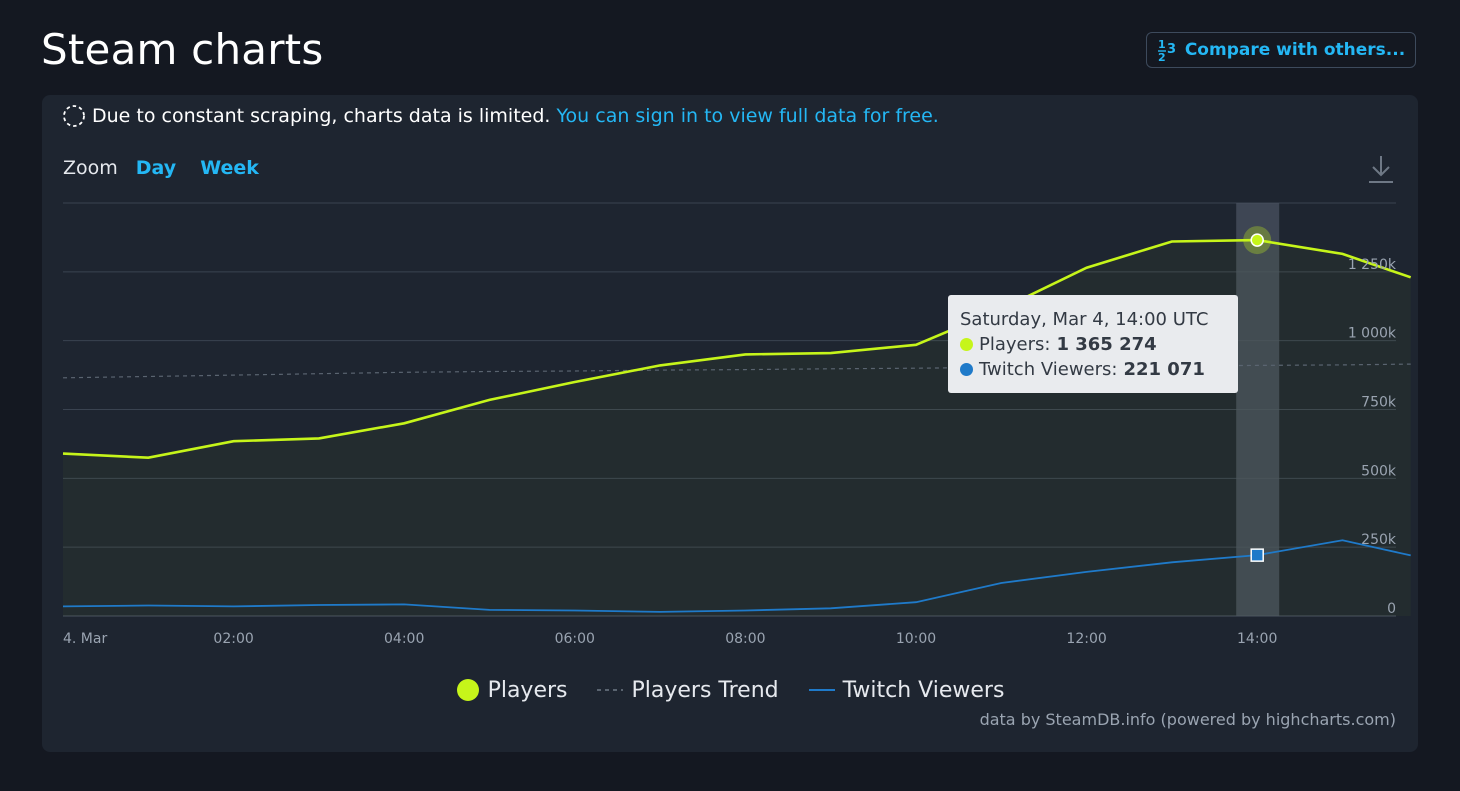  I want to click on tooltip-twitch-label: Twitch Viewers:, so click(1048, 369).